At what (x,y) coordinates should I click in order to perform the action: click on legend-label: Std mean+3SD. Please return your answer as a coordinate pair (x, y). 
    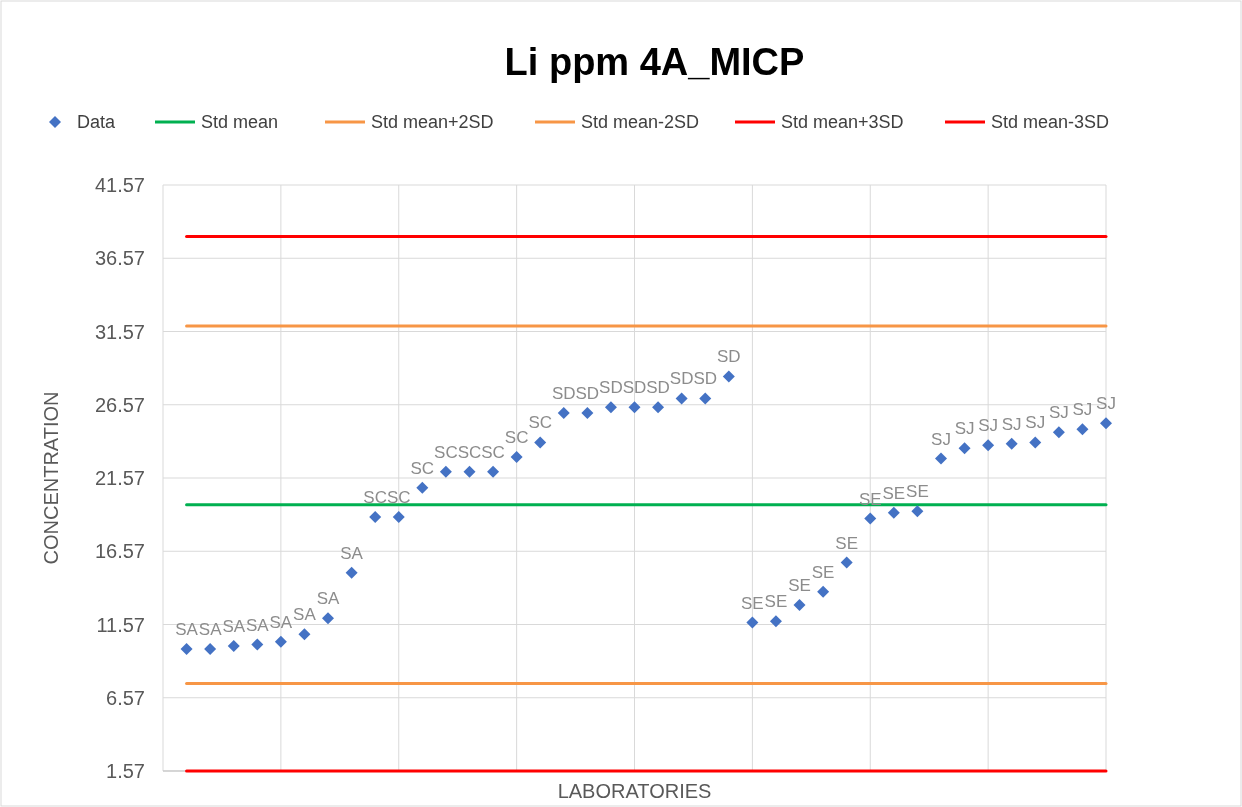
    Looking at the image, I should click on (842, 122).